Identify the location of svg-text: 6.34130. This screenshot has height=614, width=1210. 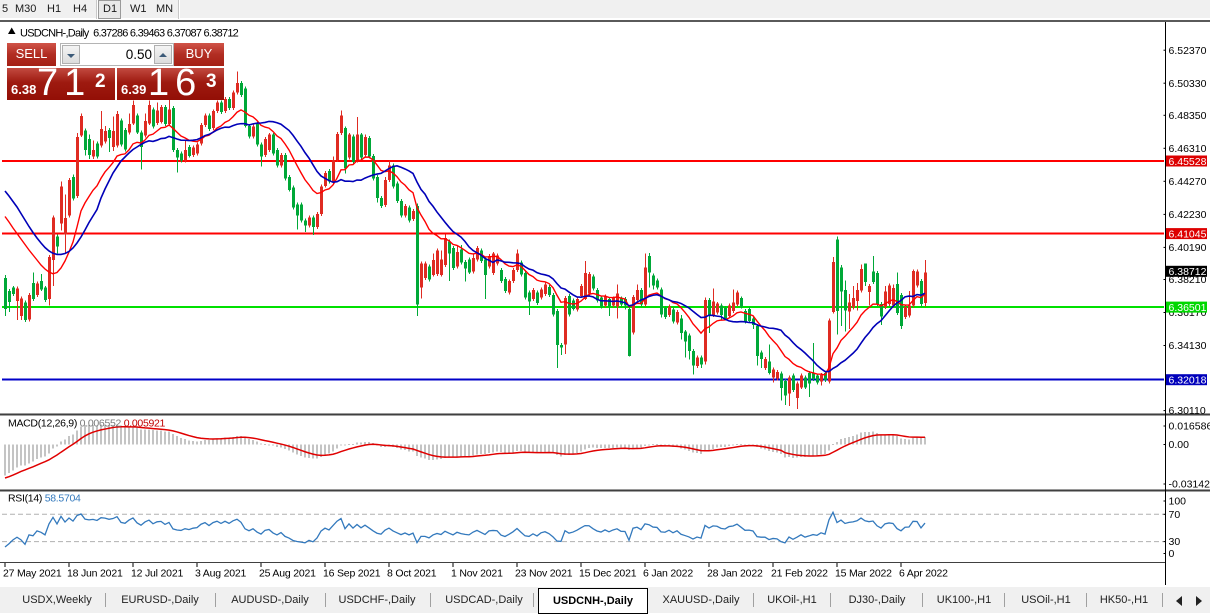
(1188, 346).